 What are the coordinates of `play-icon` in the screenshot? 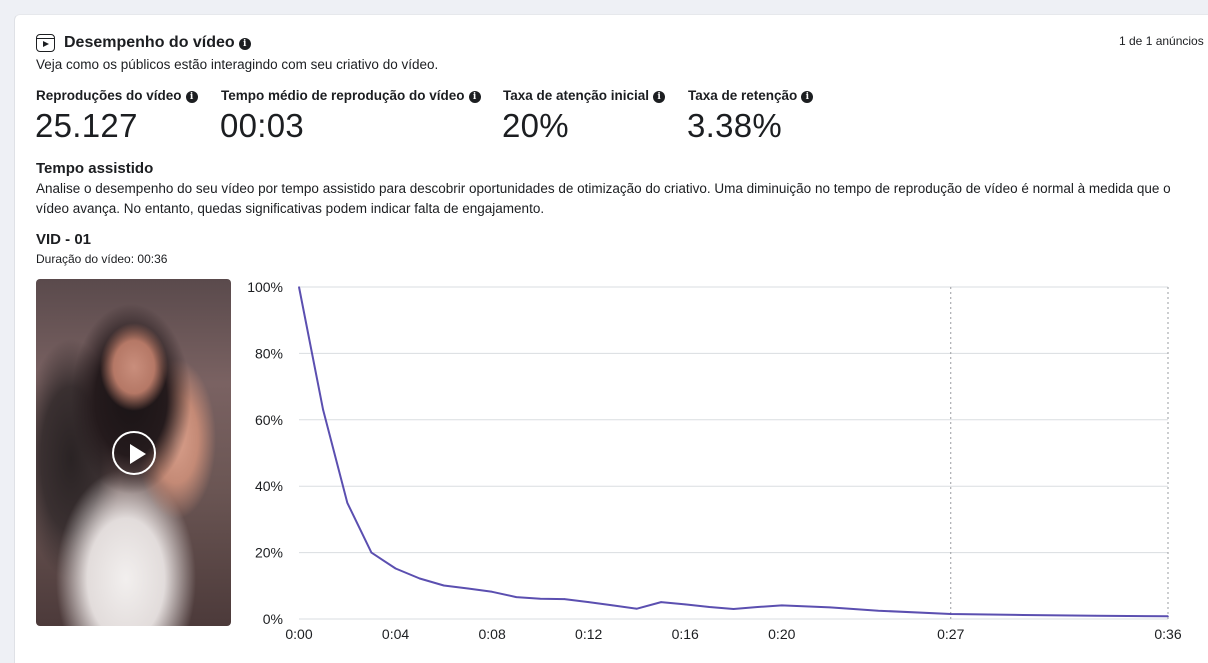 It's located at (134, 453).